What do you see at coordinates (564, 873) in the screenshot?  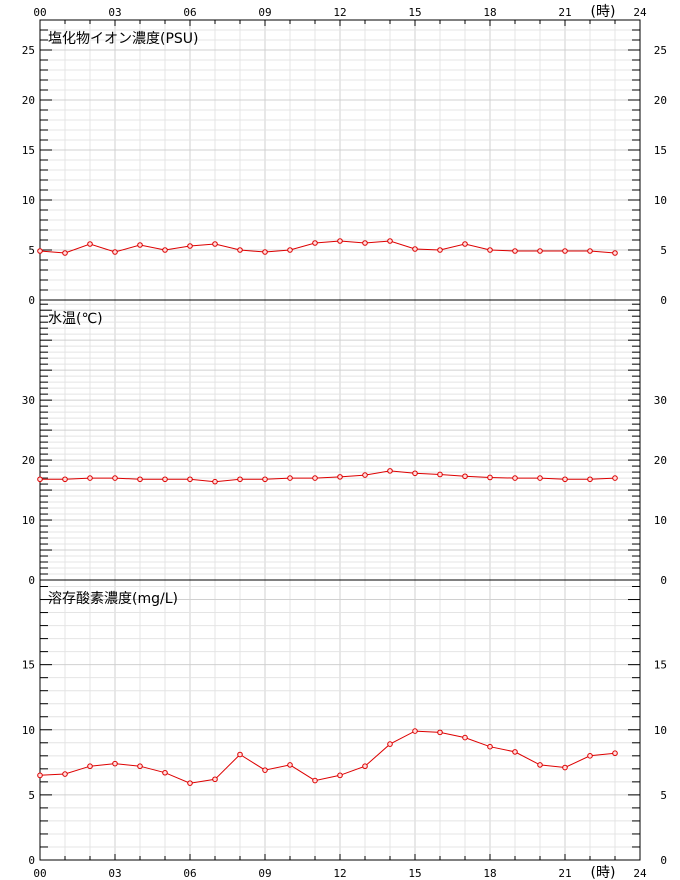 I see `x-tick-label-bottom: 21` at bounding box center [564, 873].